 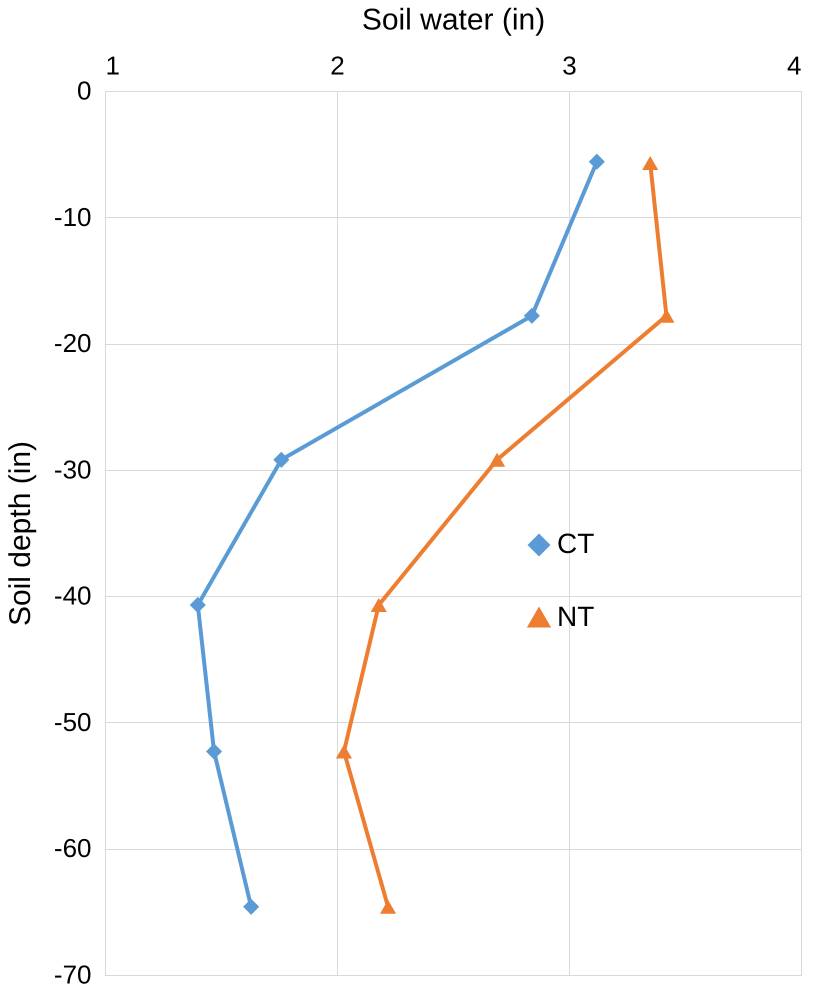 I want to click on y-tick-label: -40, so click(x=73, y=595).